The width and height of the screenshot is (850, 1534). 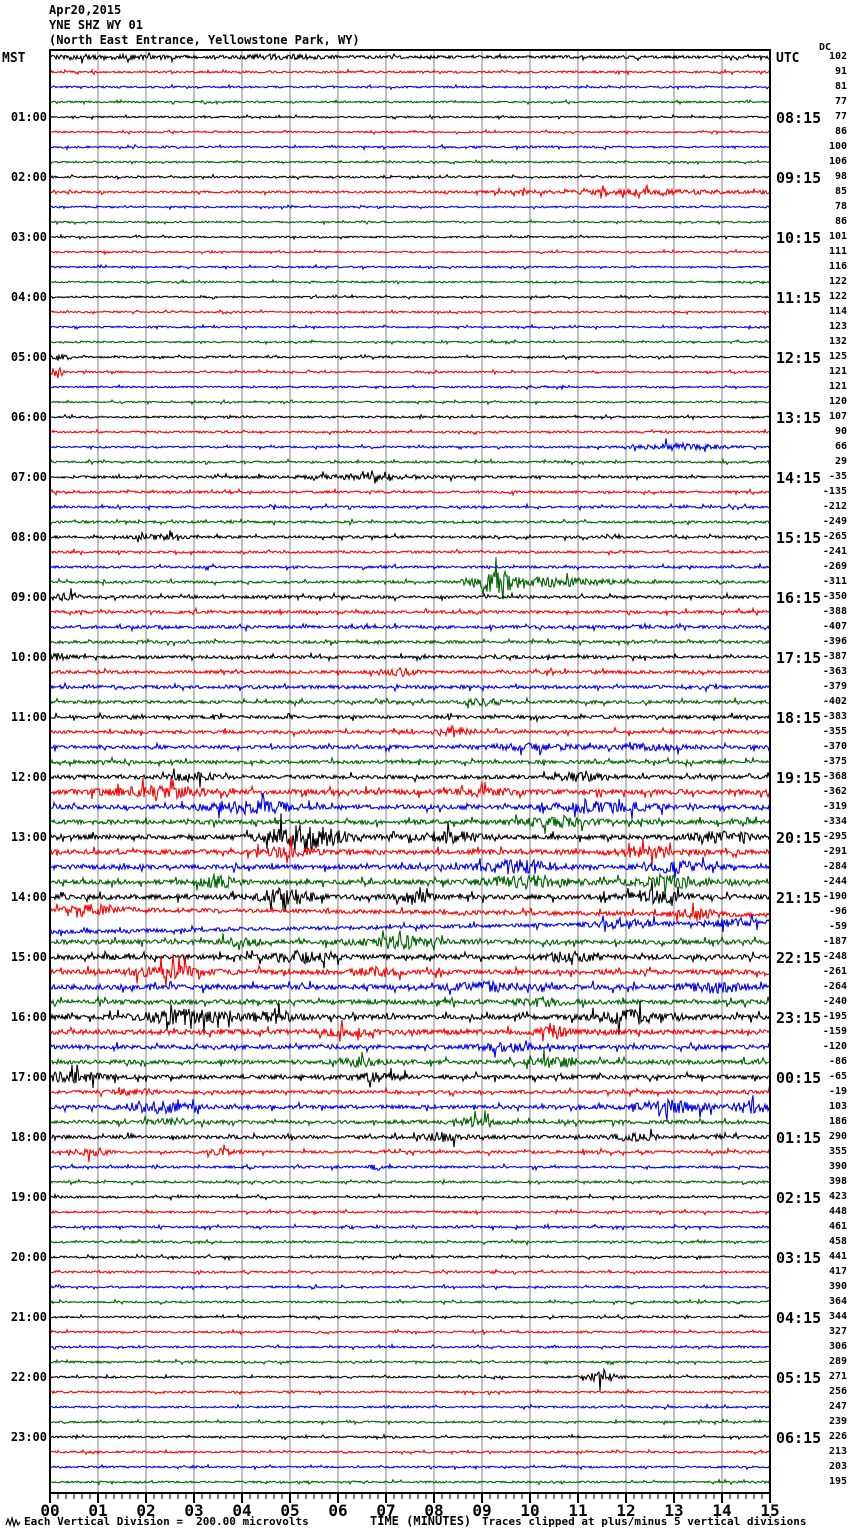 What do you see at coordinates (837, 1316) in the screenshot?
I see `dc-offset-value: 344` at bounding box center [837, 1316].